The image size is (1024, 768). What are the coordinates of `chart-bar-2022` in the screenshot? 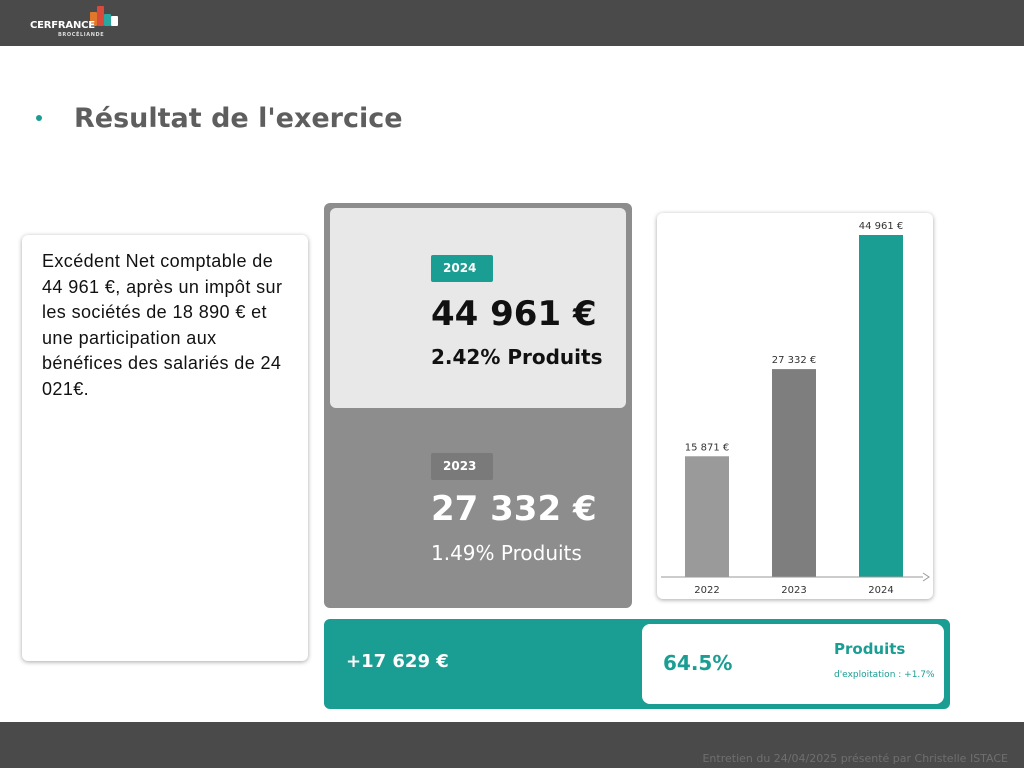 It's located at (707, 516).